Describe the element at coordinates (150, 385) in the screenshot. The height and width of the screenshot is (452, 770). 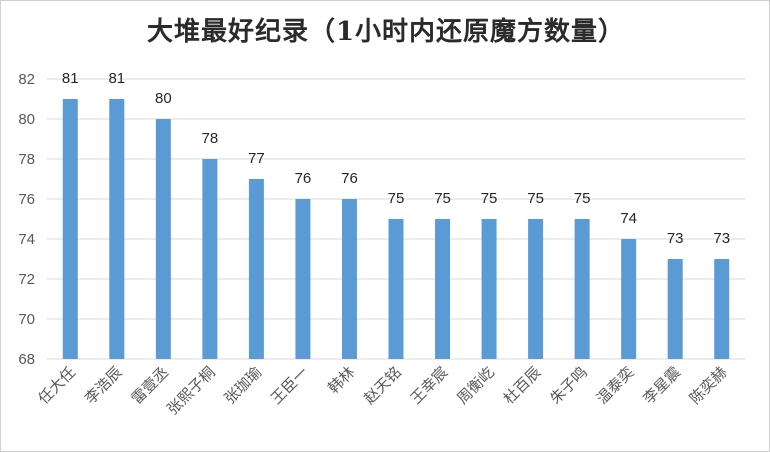
I see `x-tick-label: 雷壹丞` at that location.